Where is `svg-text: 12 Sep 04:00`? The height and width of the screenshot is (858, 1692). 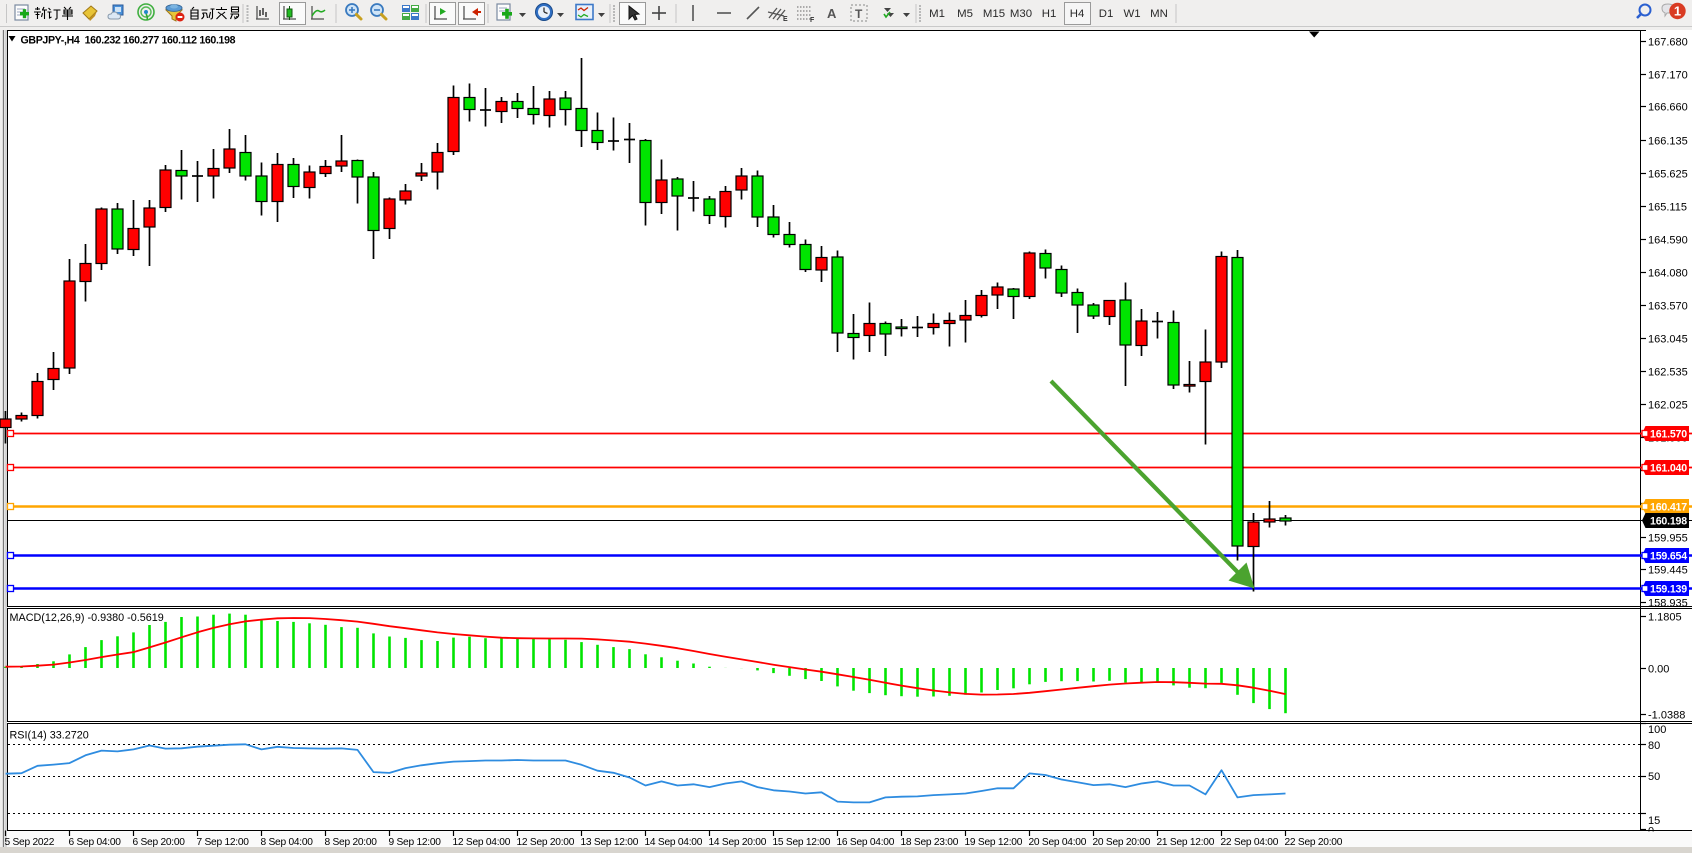
svg-text: 12 Sep 04:00 is located at coordinates (482, 842).